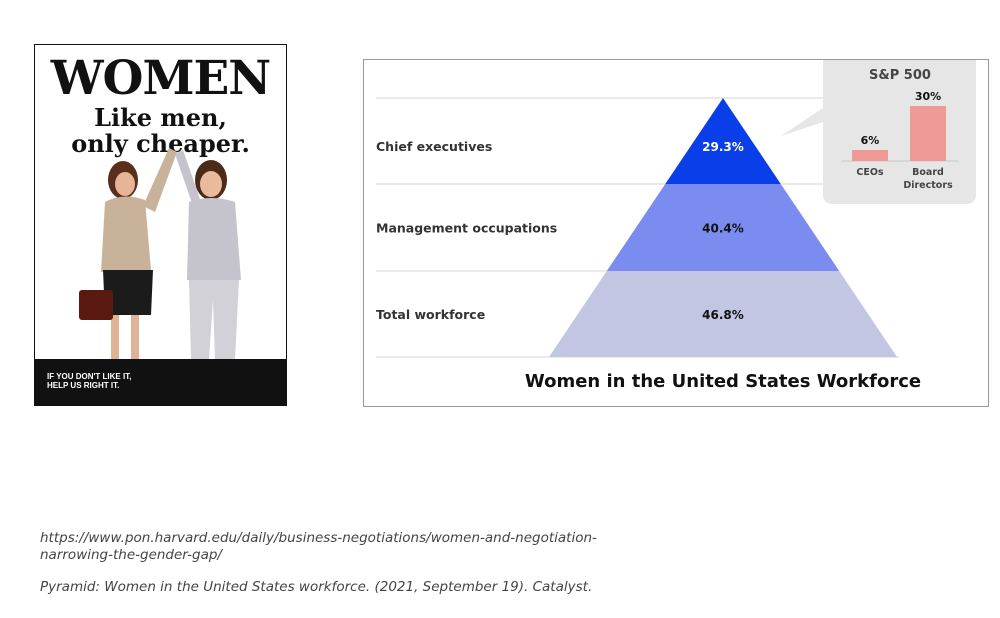  What do you see at coordinates (928, 96) in the screenshot?
I see `sp500-value-label: 30%` at bounding box center [928, 96].